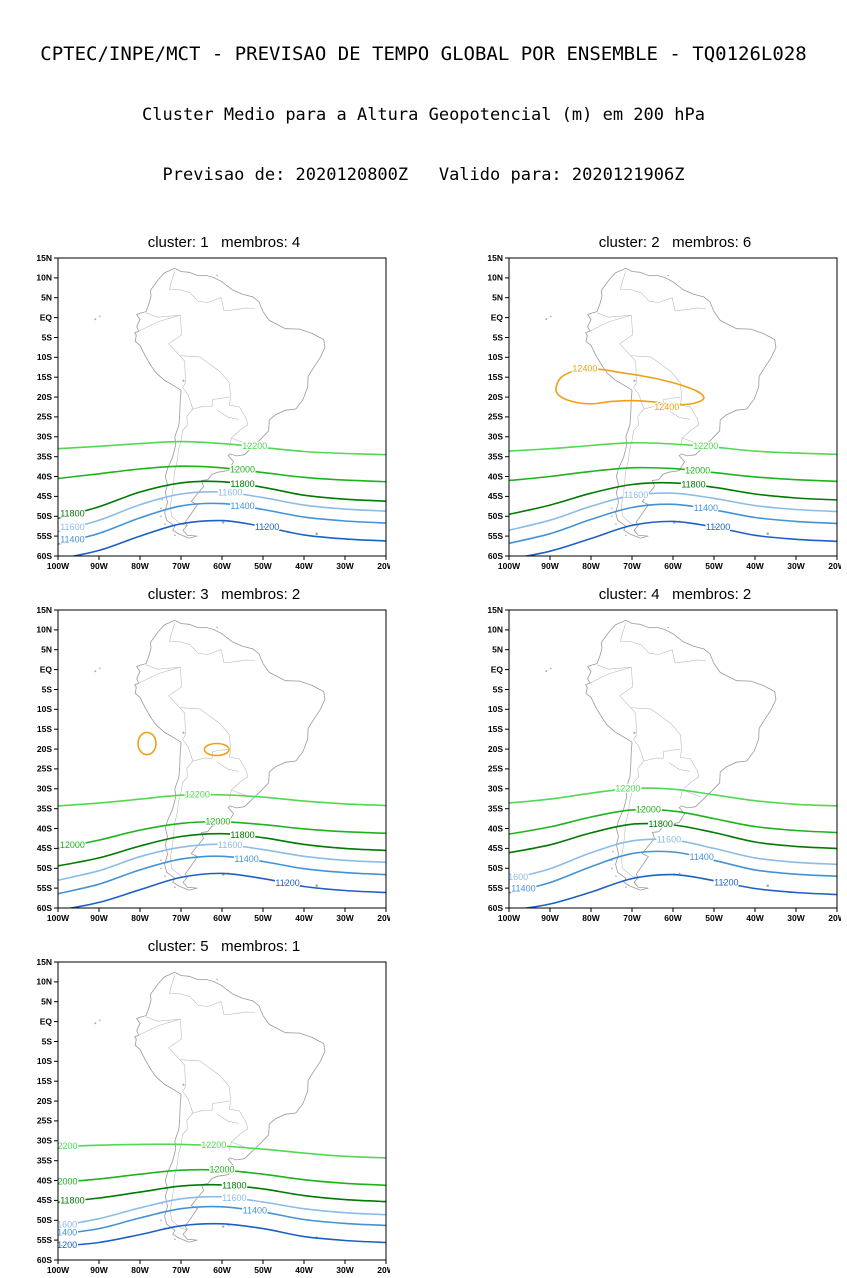 This screenshot has width=847, height=1278. I want to click on contour-label: 11400, so click(255, 1210).